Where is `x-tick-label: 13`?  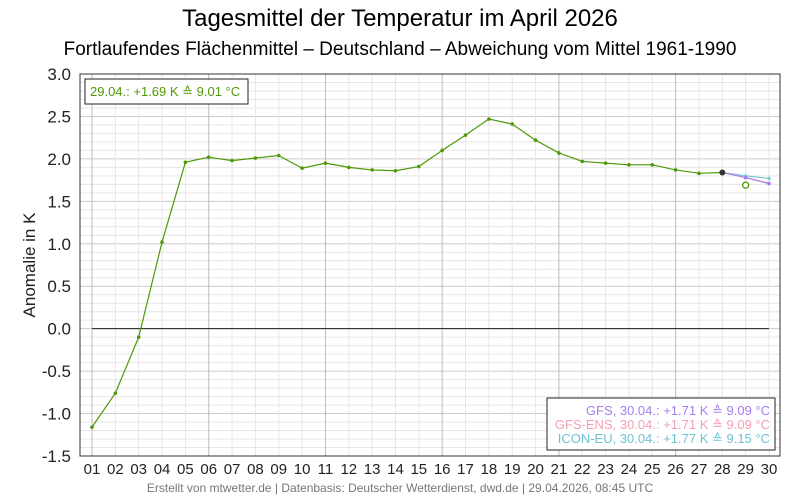 x-tick-label: 13 is located at coordinates (372, 469).